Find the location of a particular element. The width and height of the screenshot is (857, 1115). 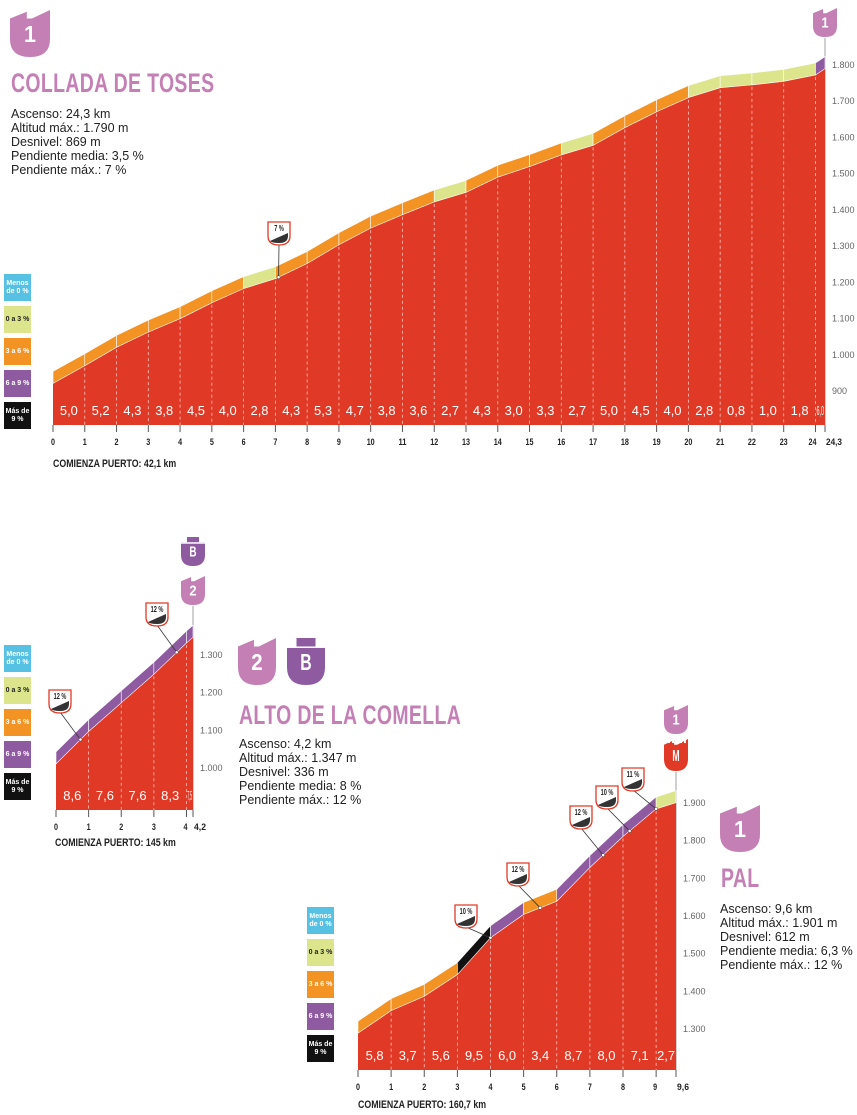

y-tick-label: 1.800 is located at coordinates (843, 65).